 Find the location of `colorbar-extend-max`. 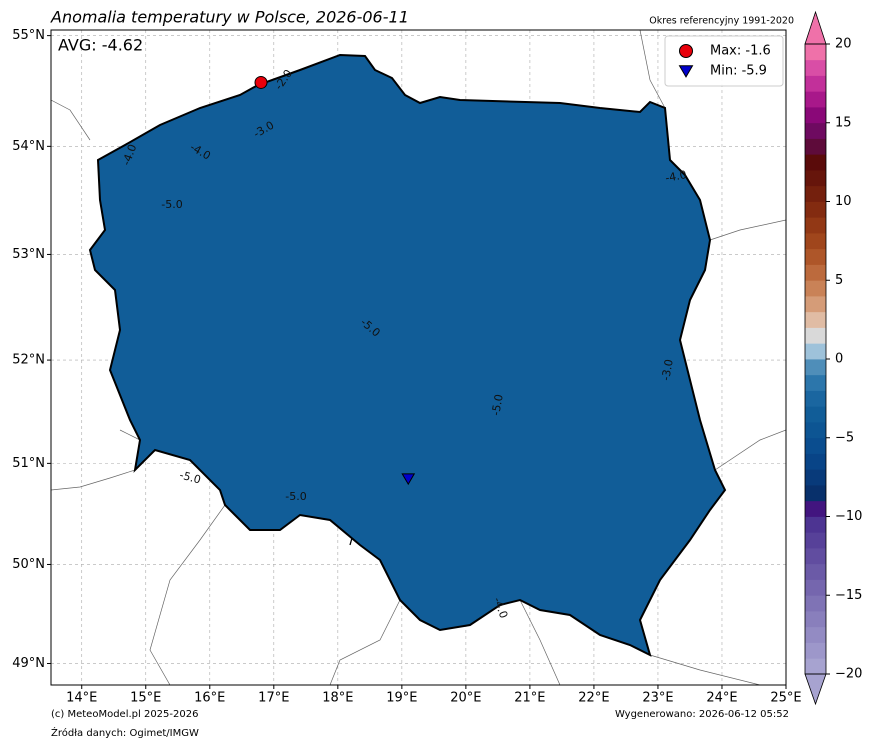

colorbar-extend-max is located at coordinates (815, 27).